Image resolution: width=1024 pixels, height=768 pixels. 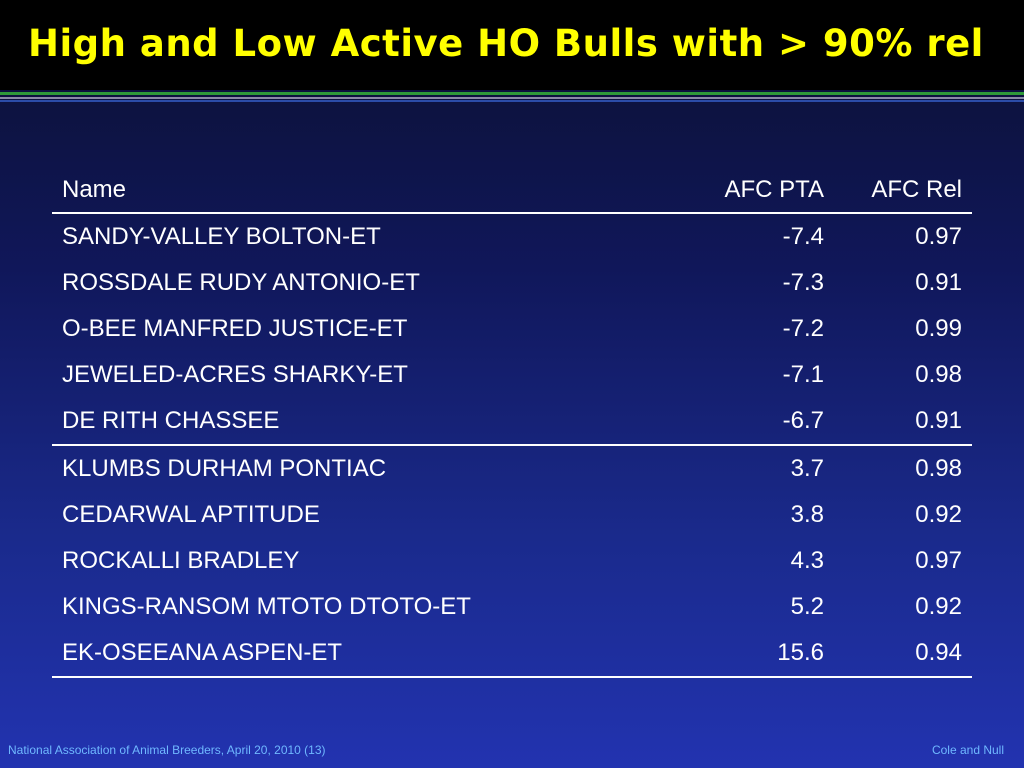 What do you see at coordinates (759, 422) in the screenshot?
I see `afc-pta-value: -6.7` at bounding box center [759, 422].